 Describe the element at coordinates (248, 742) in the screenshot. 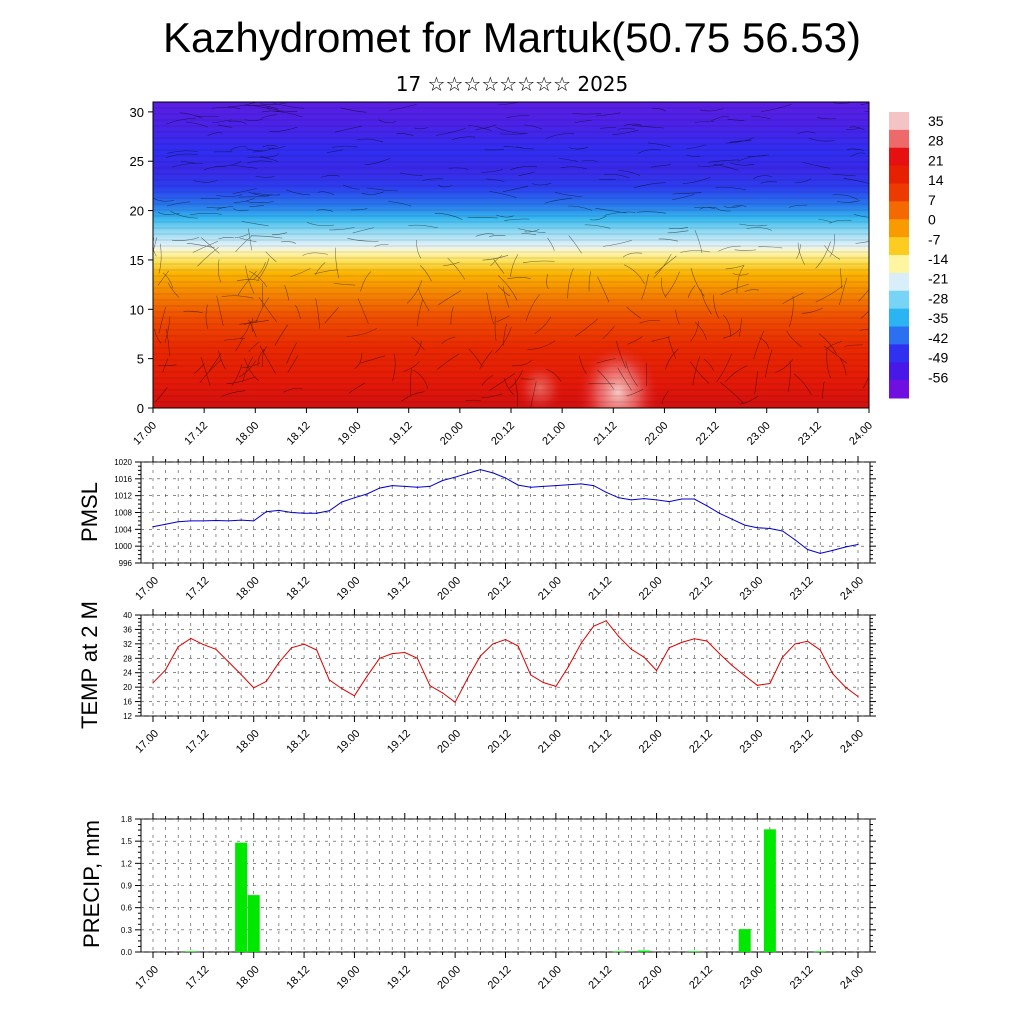

I see `TEMP at 2 M-xtick-label: 18.00` at that location.